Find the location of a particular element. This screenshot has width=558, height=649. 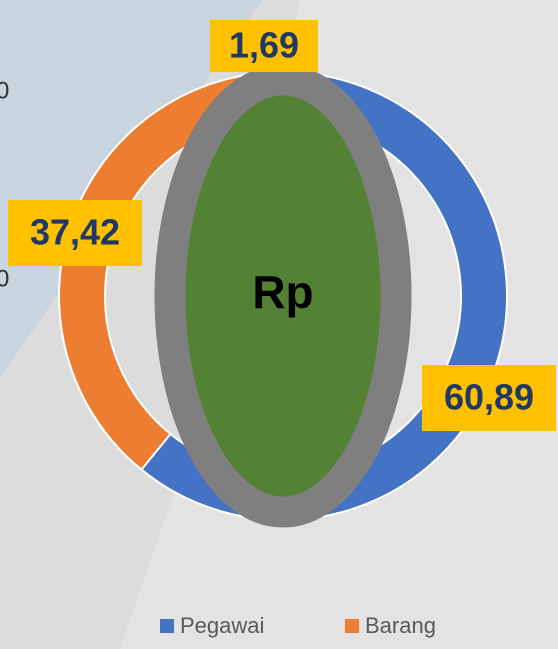

value-label: 60,89 is located at coordinates (489, 397).